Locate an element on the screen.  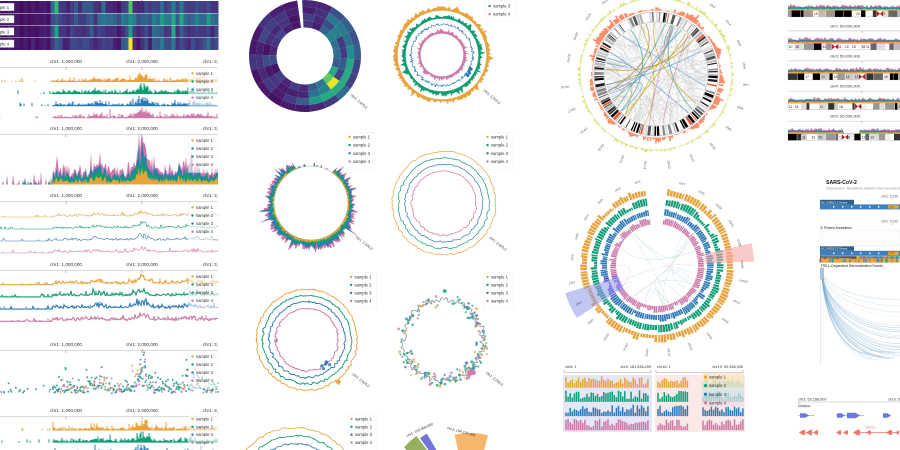
svg-text: ple 4 is located at coordinates (5, 44).